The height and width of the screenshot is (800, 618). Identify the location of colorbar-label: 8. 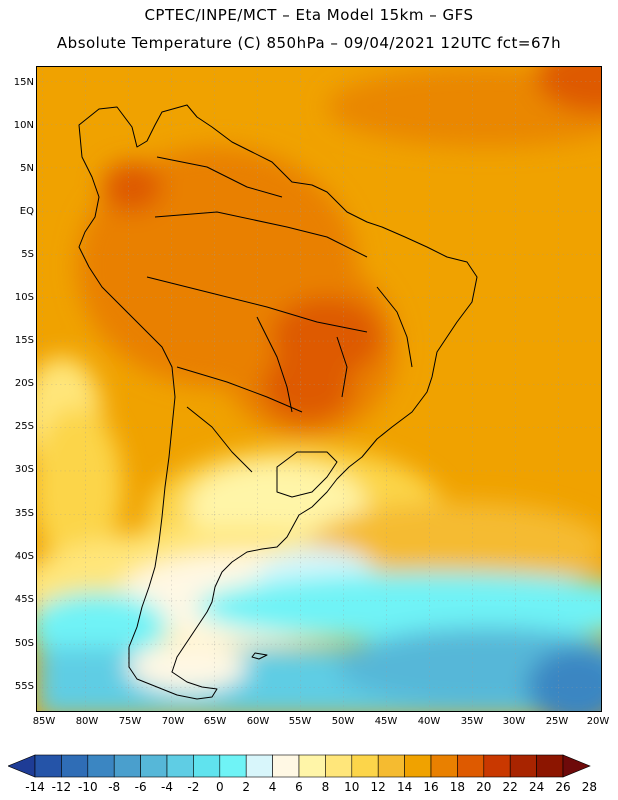
(325, 787).